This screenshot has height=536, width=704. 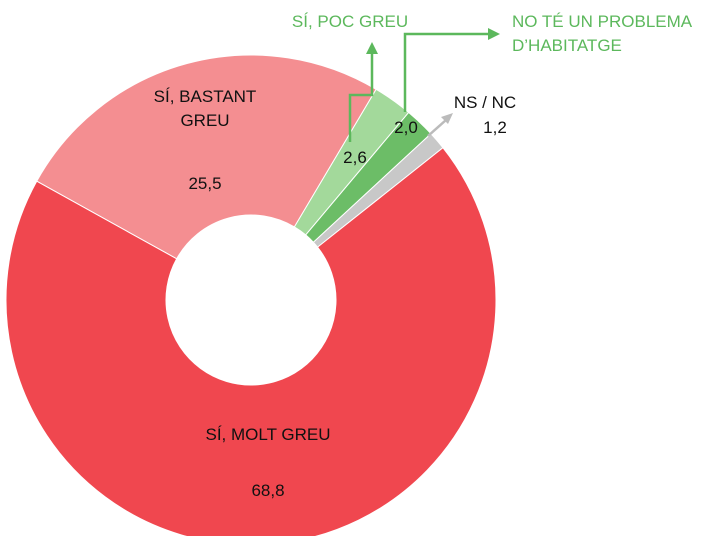 What do you see at coordinates (350, 21) in the screenshot?
I see `slice-label: SÍ, POC GREU` at bounding box center [350, 21].